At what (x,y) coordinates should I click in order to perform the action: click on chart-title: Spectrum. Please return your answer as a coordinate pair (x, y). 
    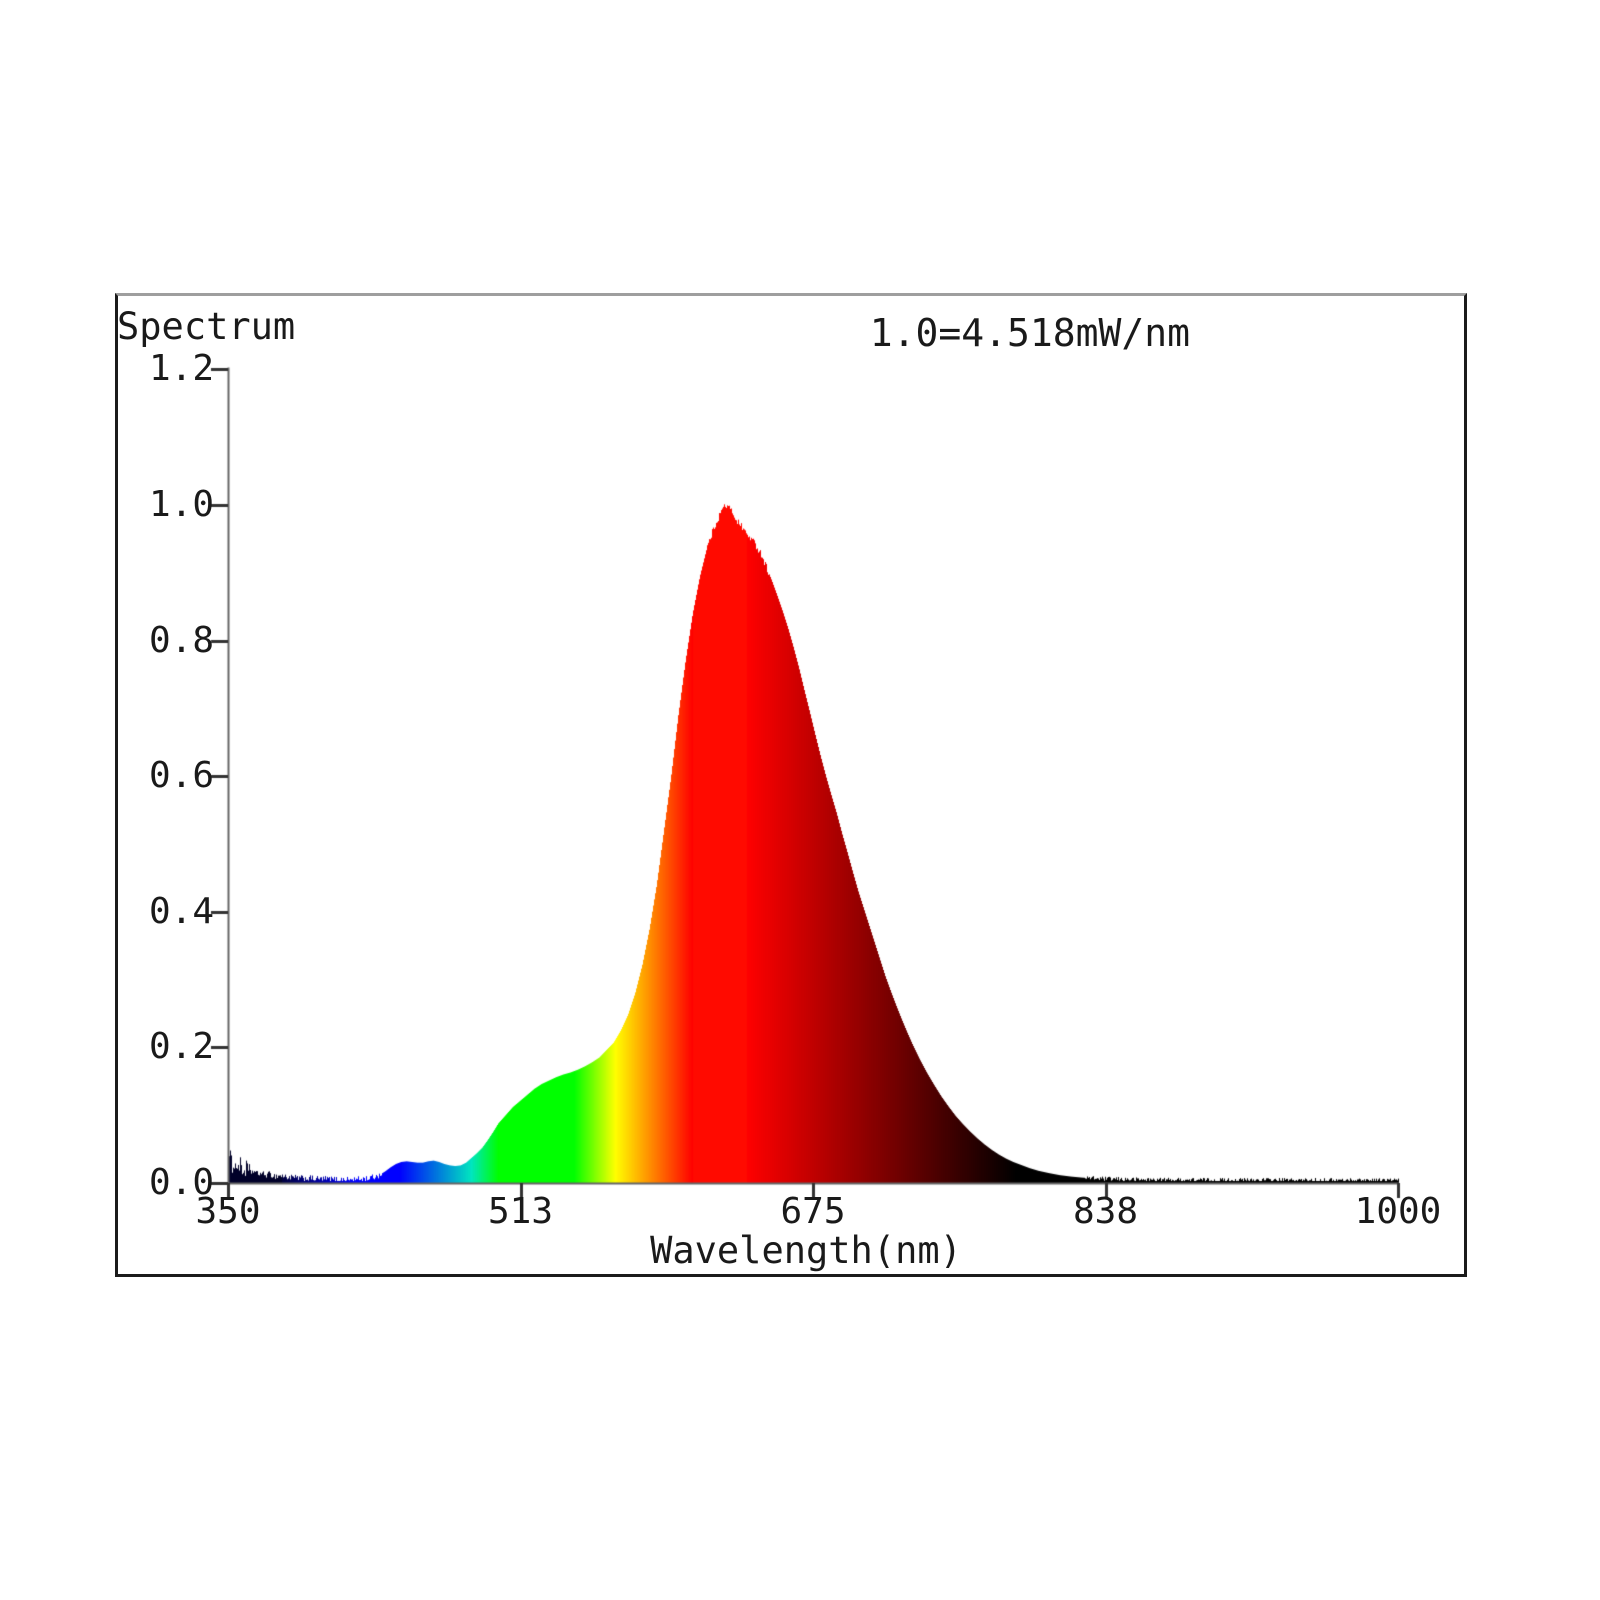
    Looking at the image, I should click on (206, 326).